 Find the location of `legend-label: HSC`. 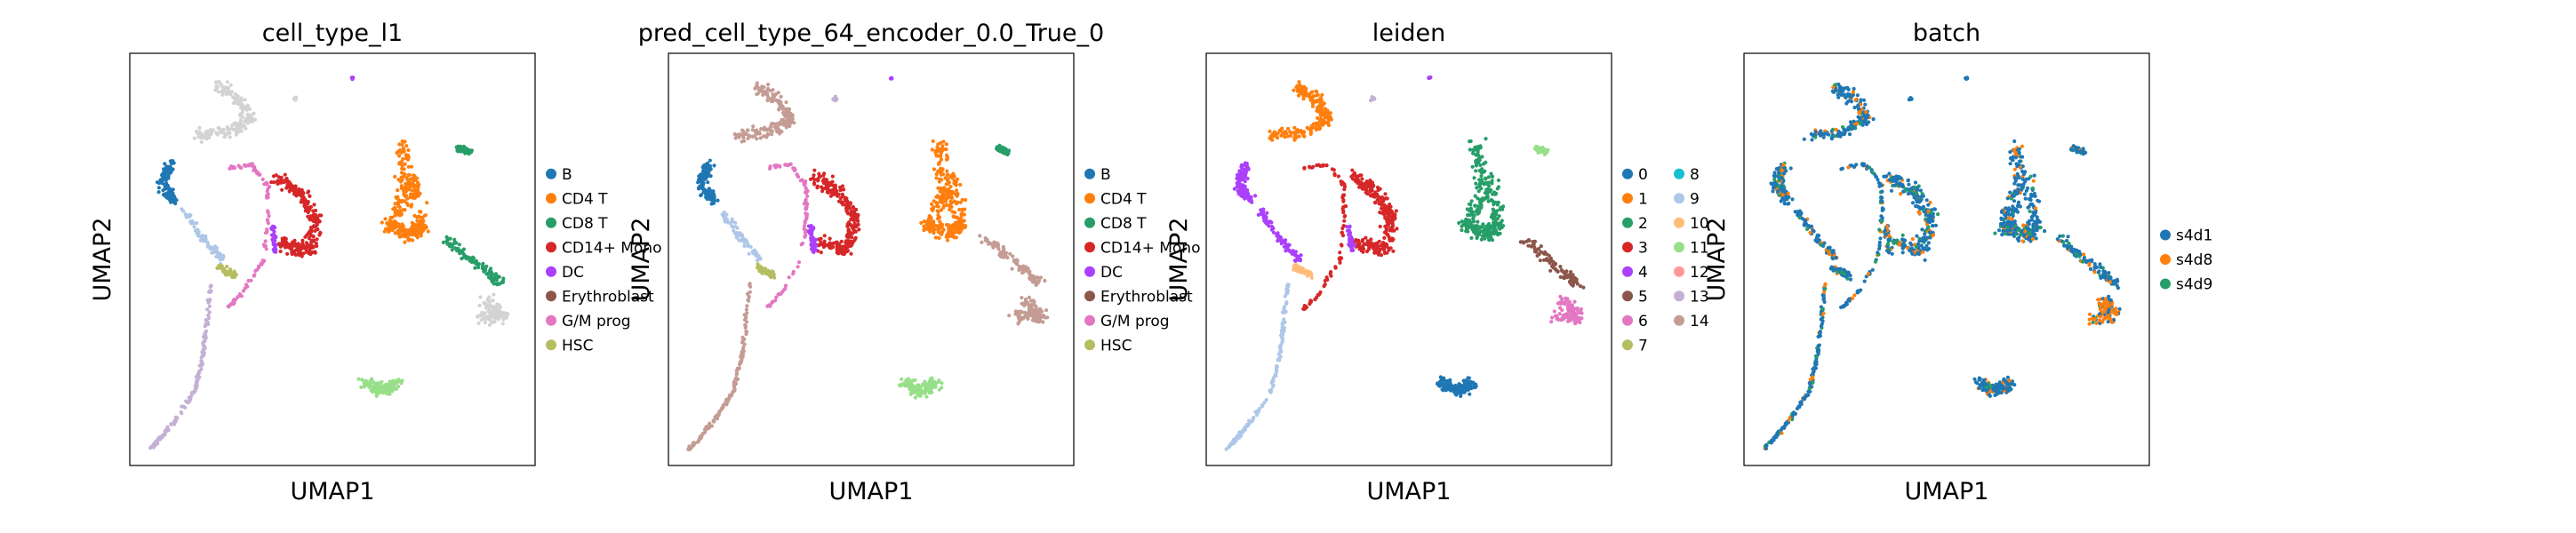

legend-label: HSC is located at coordinates (577, 345).